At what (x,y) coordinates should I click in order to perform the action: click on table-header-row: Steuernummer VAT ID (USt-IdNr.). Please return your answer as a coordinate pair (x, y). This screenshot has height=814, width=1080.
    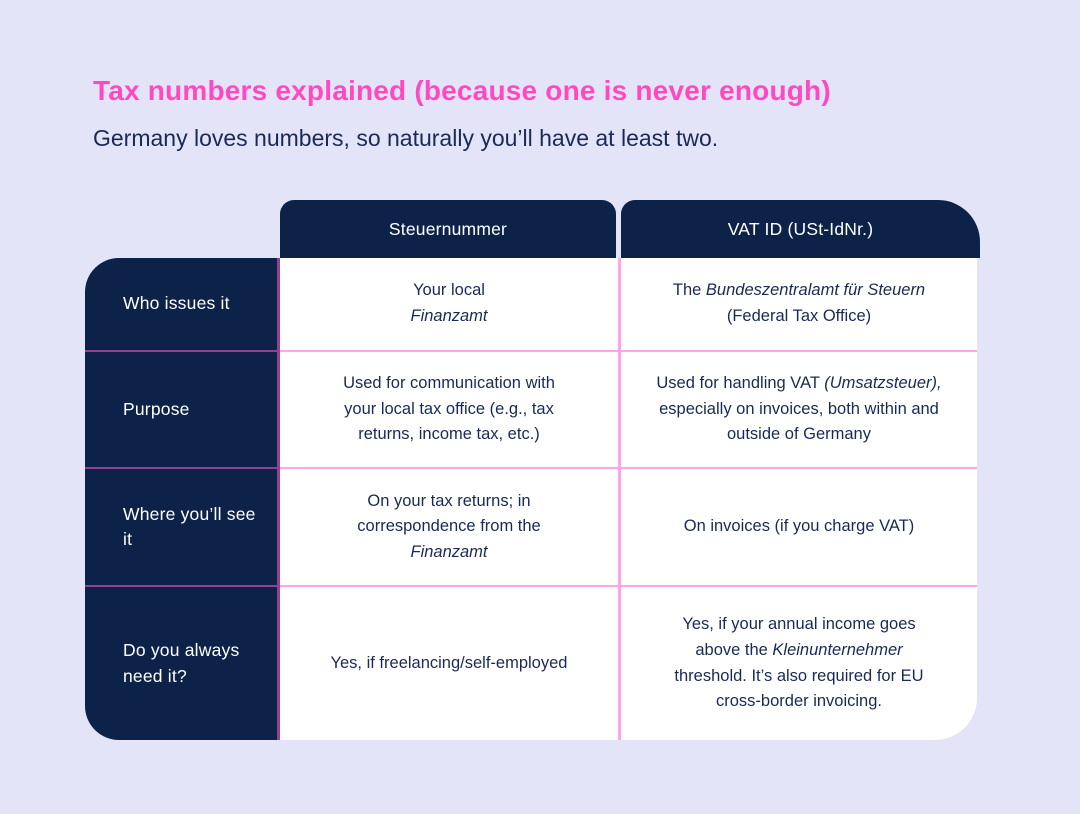
    Looking at the image, I should click on (532, 229).